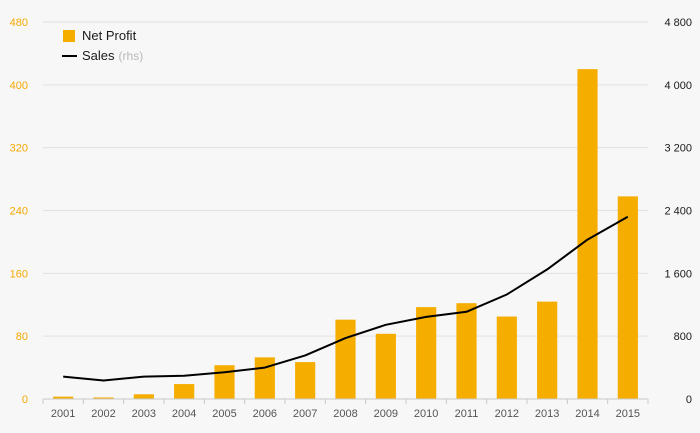 The height and width of the screenshot is (433, 700). Describe the element at coordinates (678, 86) in the screenshot. I see `y-right-tick-label: 4 000` at that location.